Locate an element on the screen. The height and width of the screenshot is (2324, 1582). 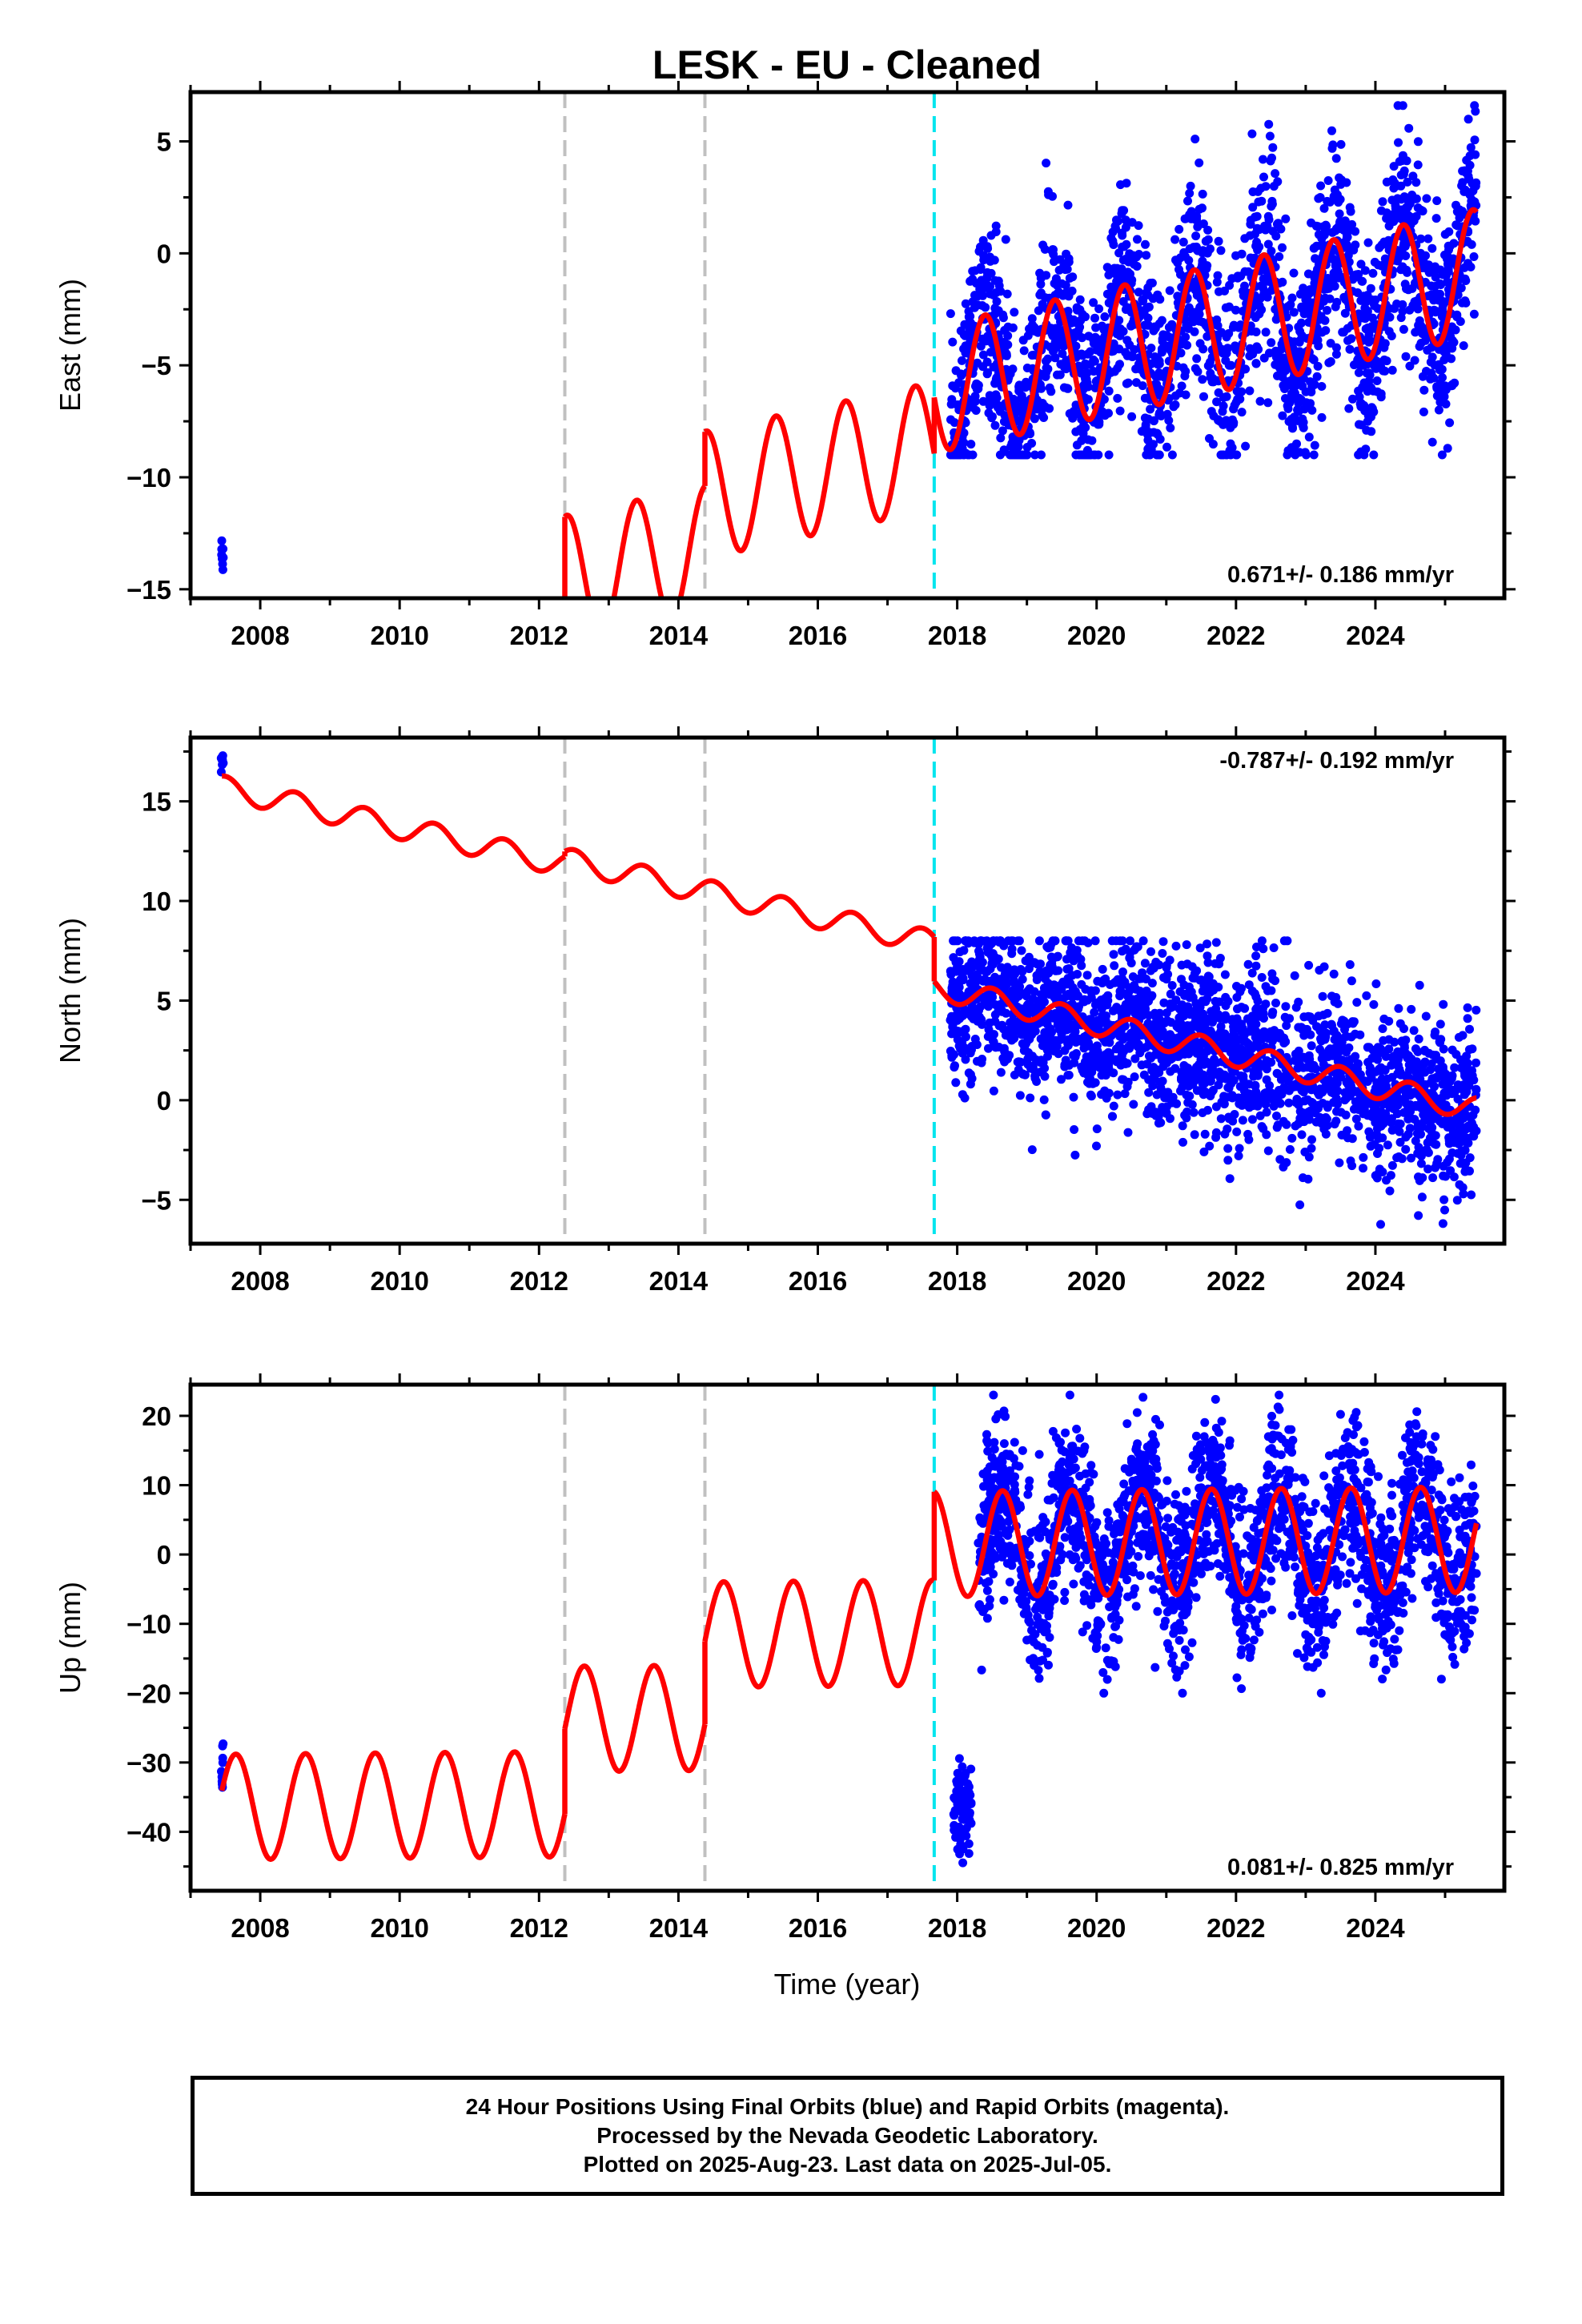
rate-label: 0.671+/- 0.186 mm/yr is located at coordinates (1340, 575).